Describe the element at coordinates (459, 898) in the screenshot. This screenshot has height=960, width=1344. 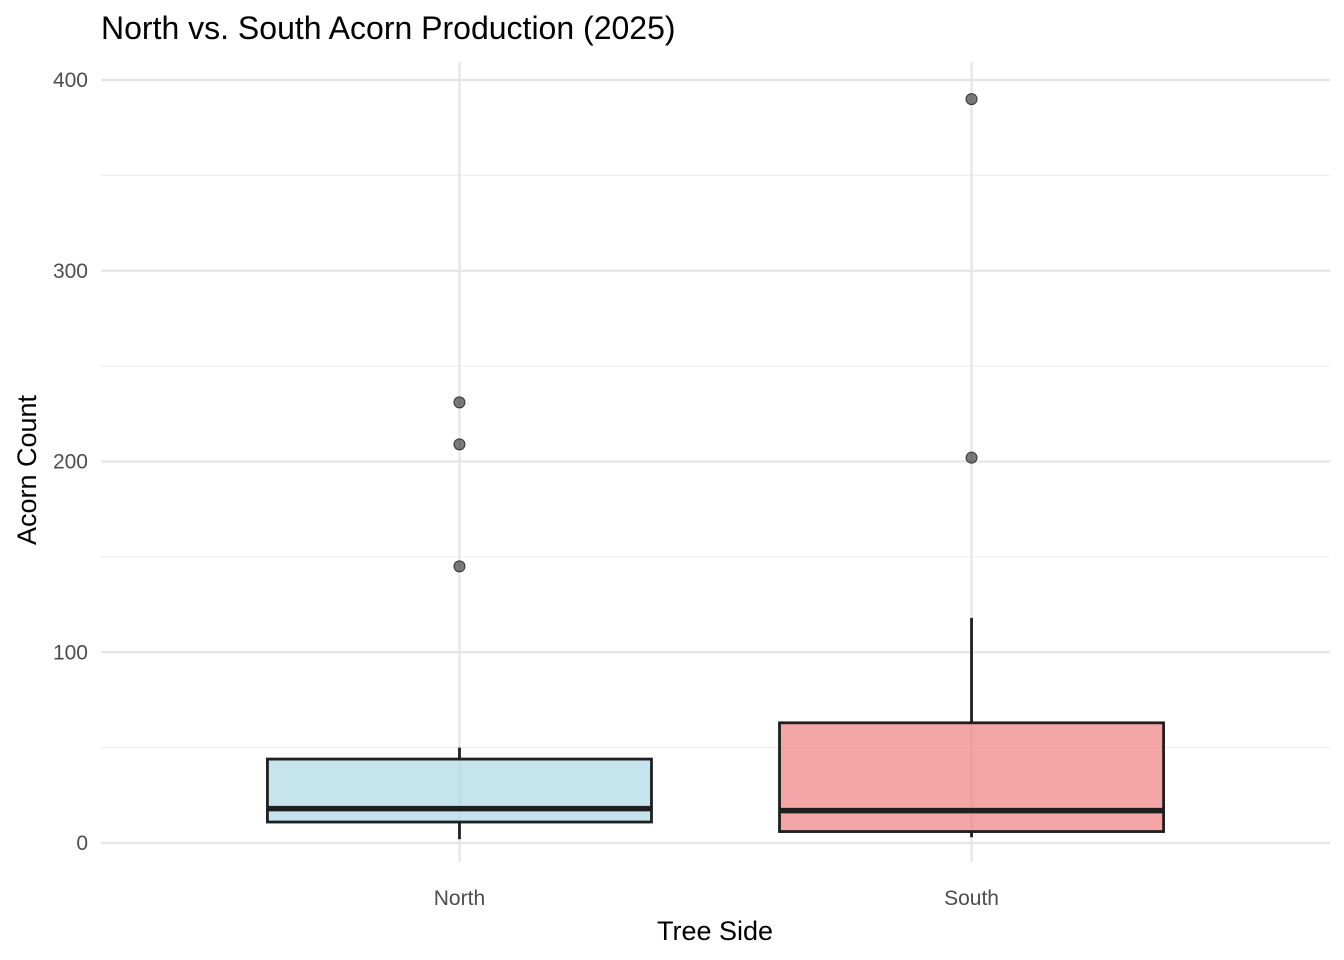
I see `x-tick-label: North` at that location.